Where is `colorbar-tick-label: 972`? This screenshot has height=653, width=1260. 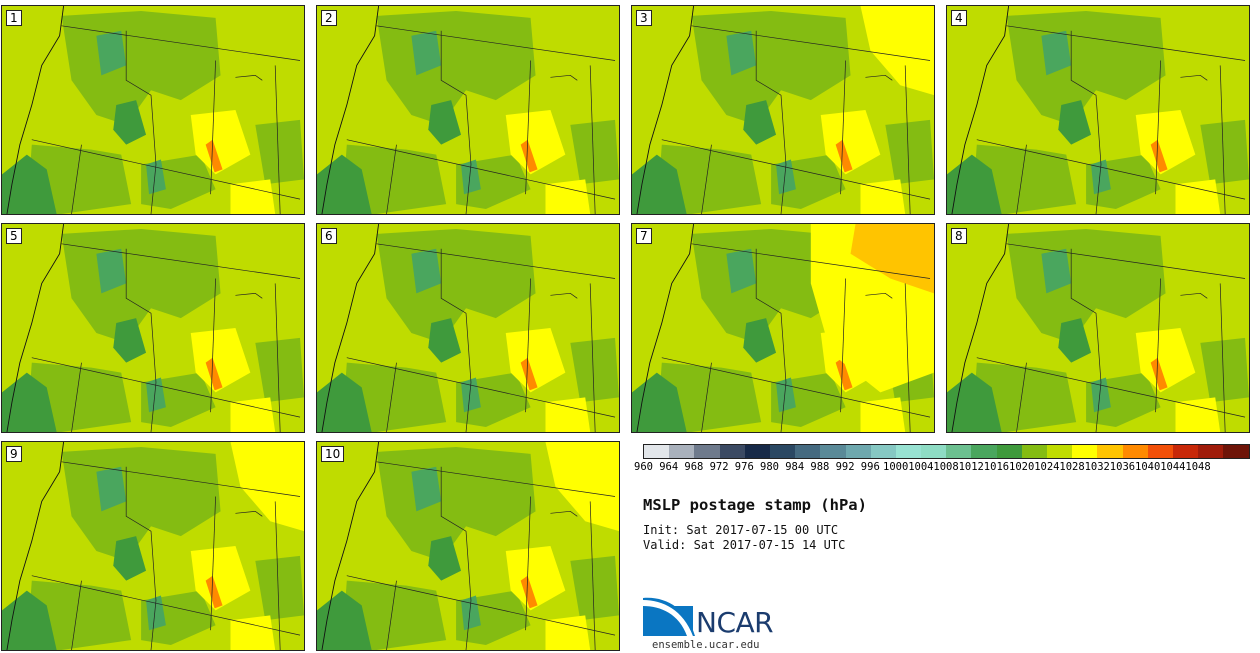
colorbar-tick-label: 972 is located at coordinates (719, 467).